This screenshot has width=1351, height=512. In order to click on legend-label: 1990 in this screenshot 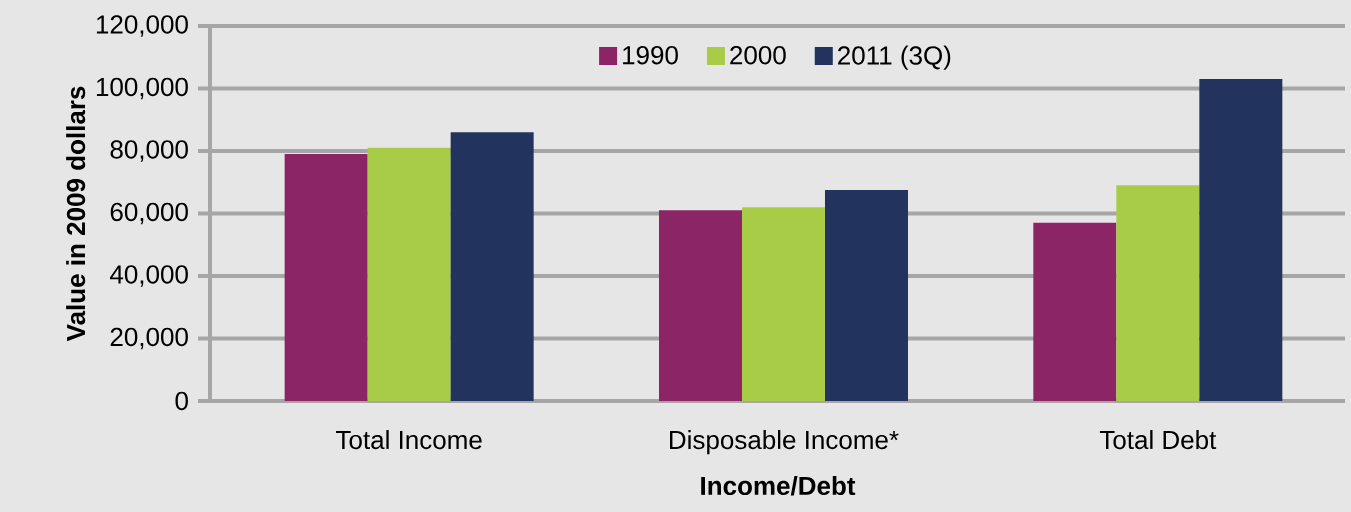, I will do `click(650, 55)`.